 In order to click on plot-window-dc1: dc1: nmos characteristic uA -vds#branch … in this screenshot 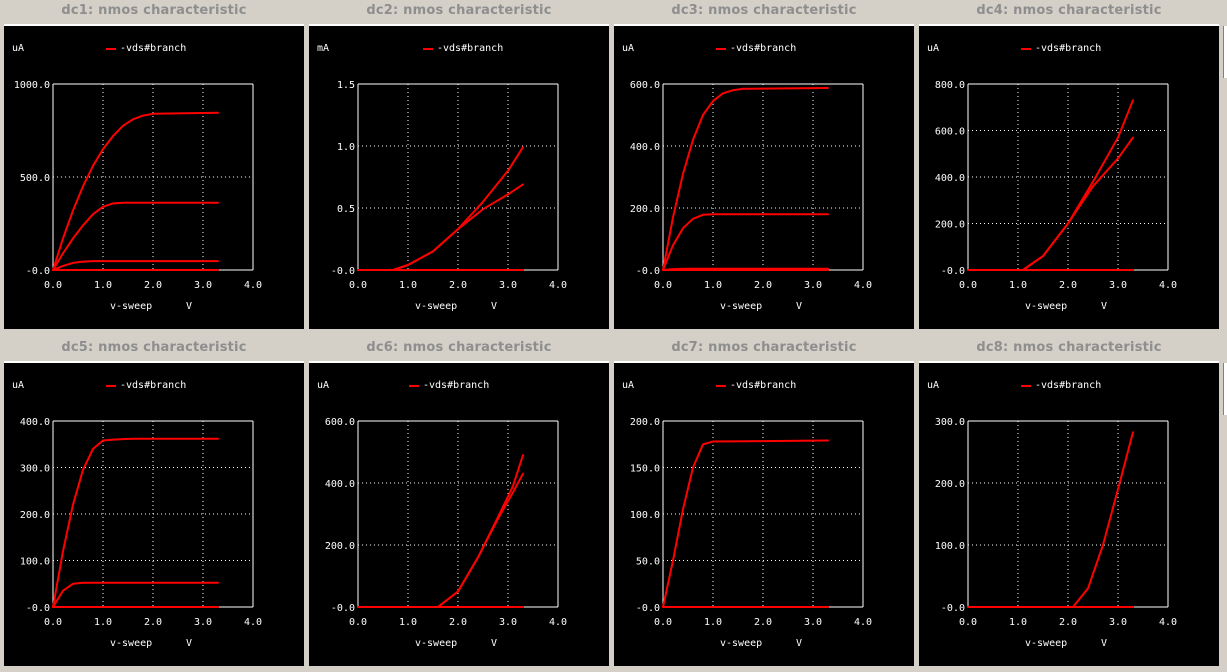, I will do `click(154, 164)`.